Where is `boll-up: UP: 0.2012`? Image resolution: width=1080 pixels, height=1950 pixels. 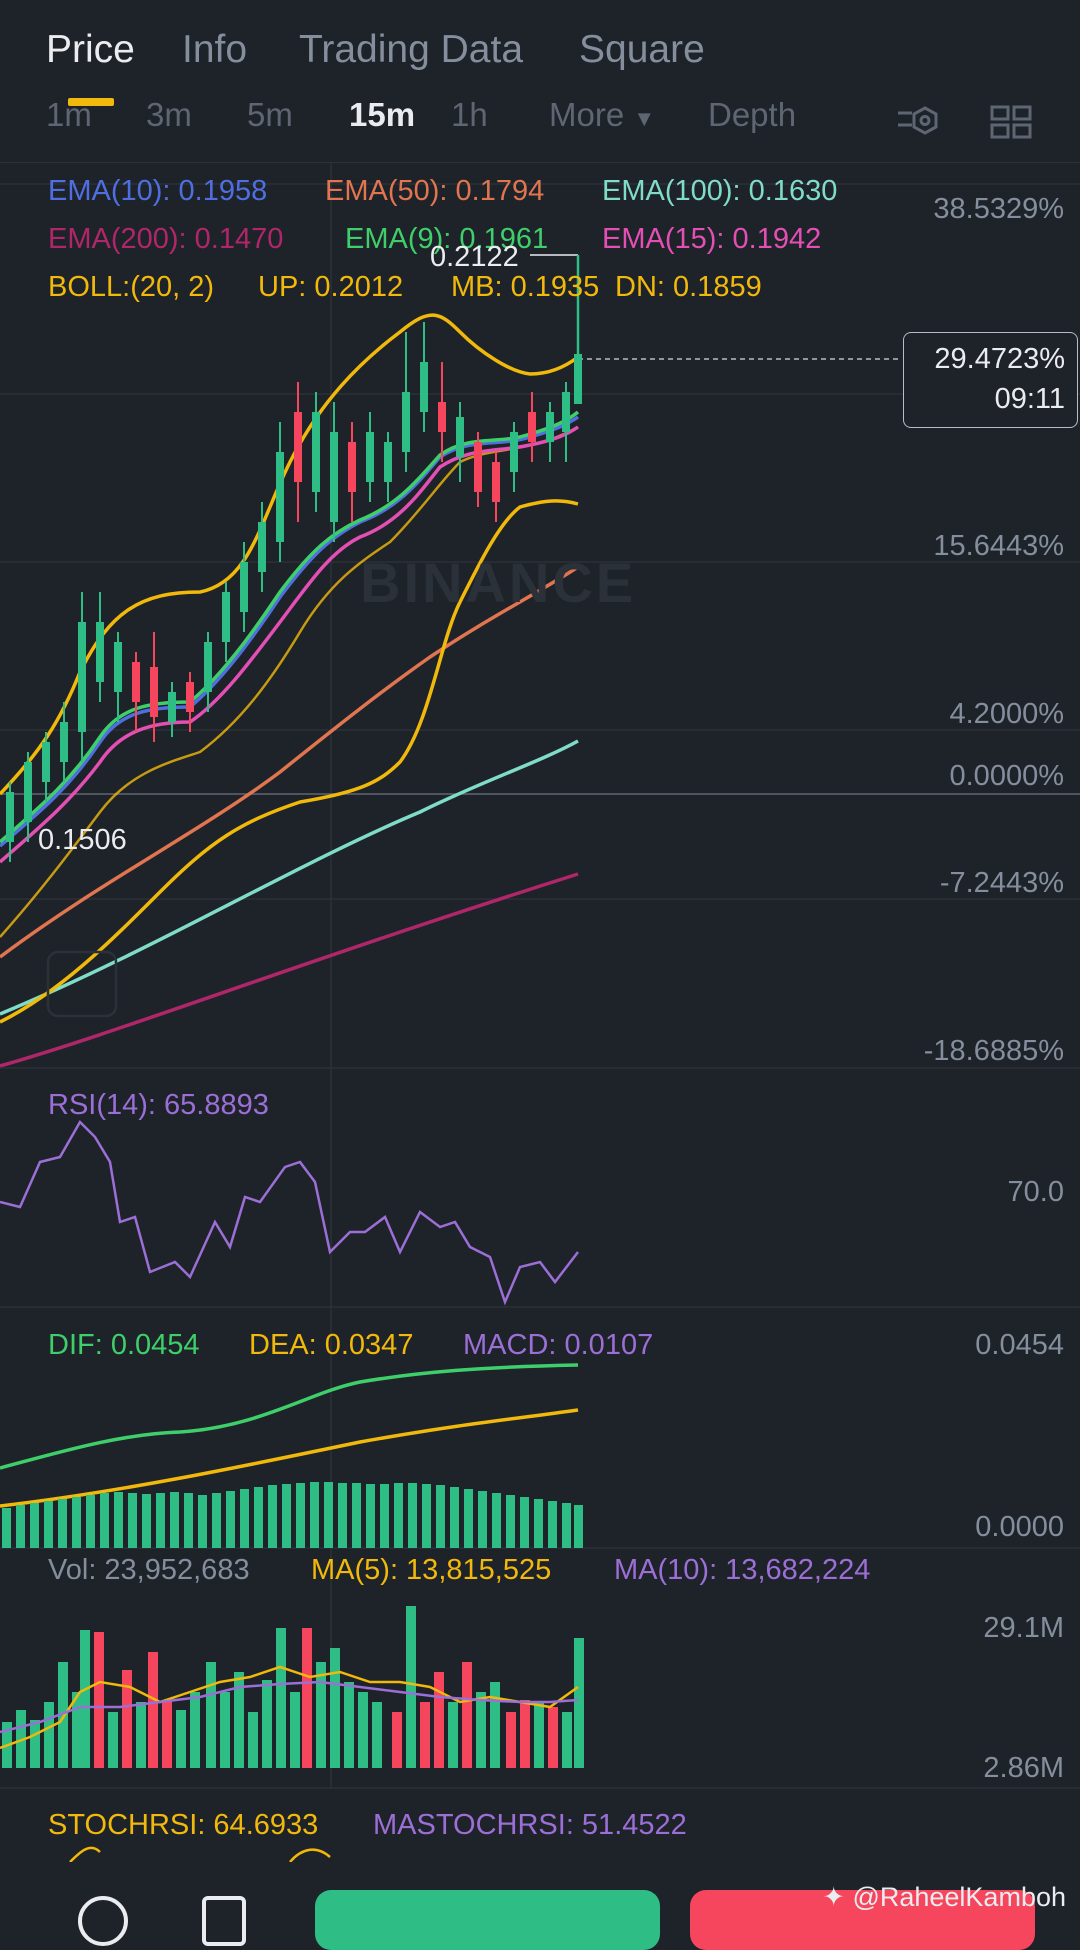 boll-up: UP: 0.2012 is located at coordinates (331, 287).